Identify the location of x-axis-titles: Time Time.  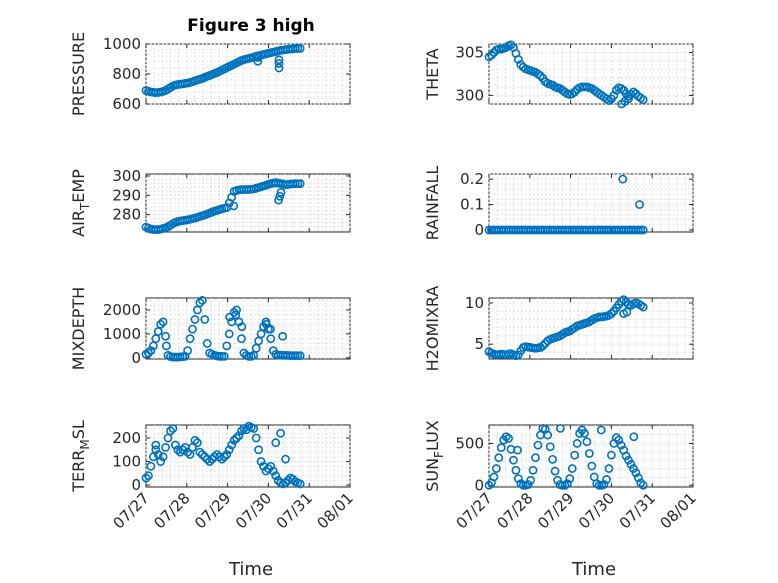
(422, 569).